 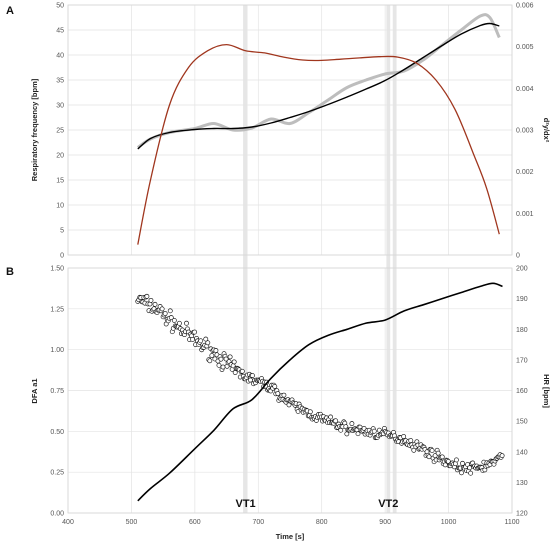 What do you see at coordinates (132, 522) in the screenshot?
I see `panel-b-x-tick-label: 500` at bounding box center [132, 522].